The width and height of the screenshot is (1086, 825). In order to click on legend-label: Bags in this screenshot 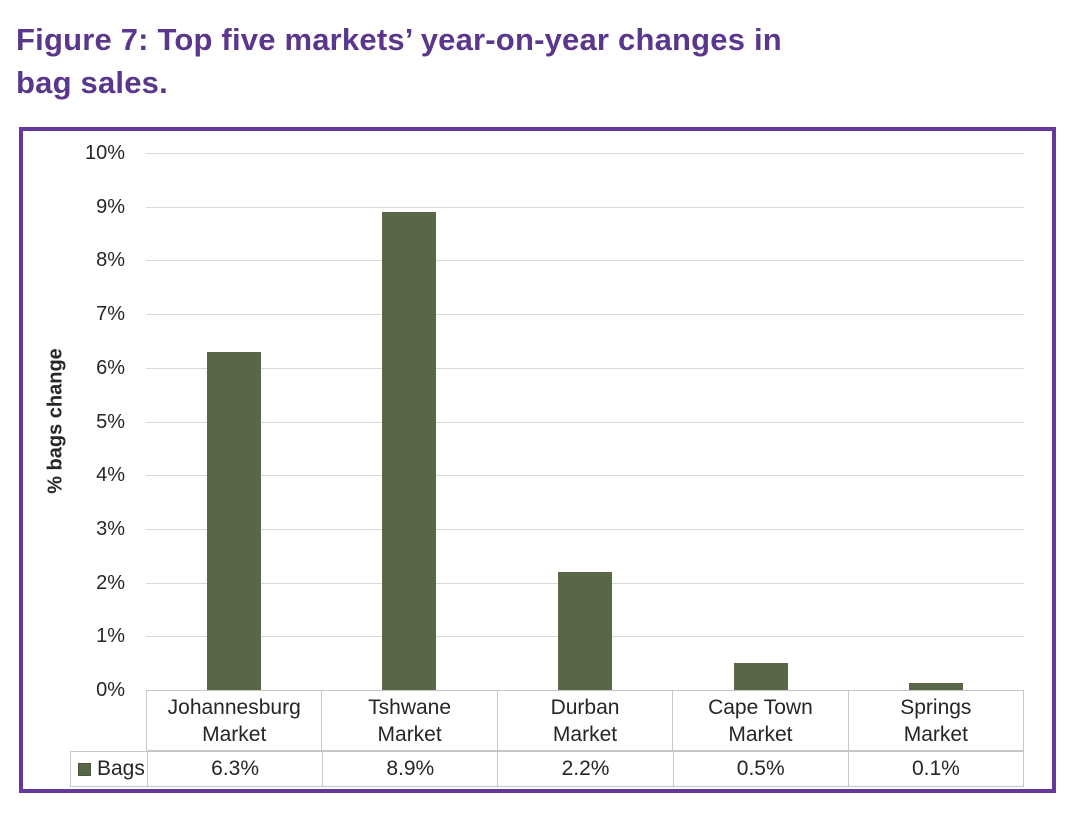, I will do `click(121, 768)`.